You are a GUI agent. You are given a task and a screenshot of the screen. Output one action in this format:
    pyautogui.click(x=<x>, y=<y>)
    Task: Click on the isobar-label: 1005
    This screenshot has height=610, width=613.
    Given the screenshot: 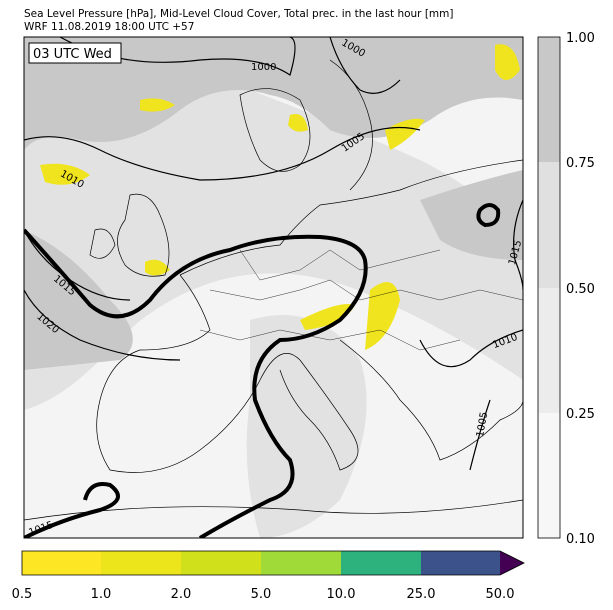 What is the action you would take?
    pyautogui.click(x=482, y=424)
    